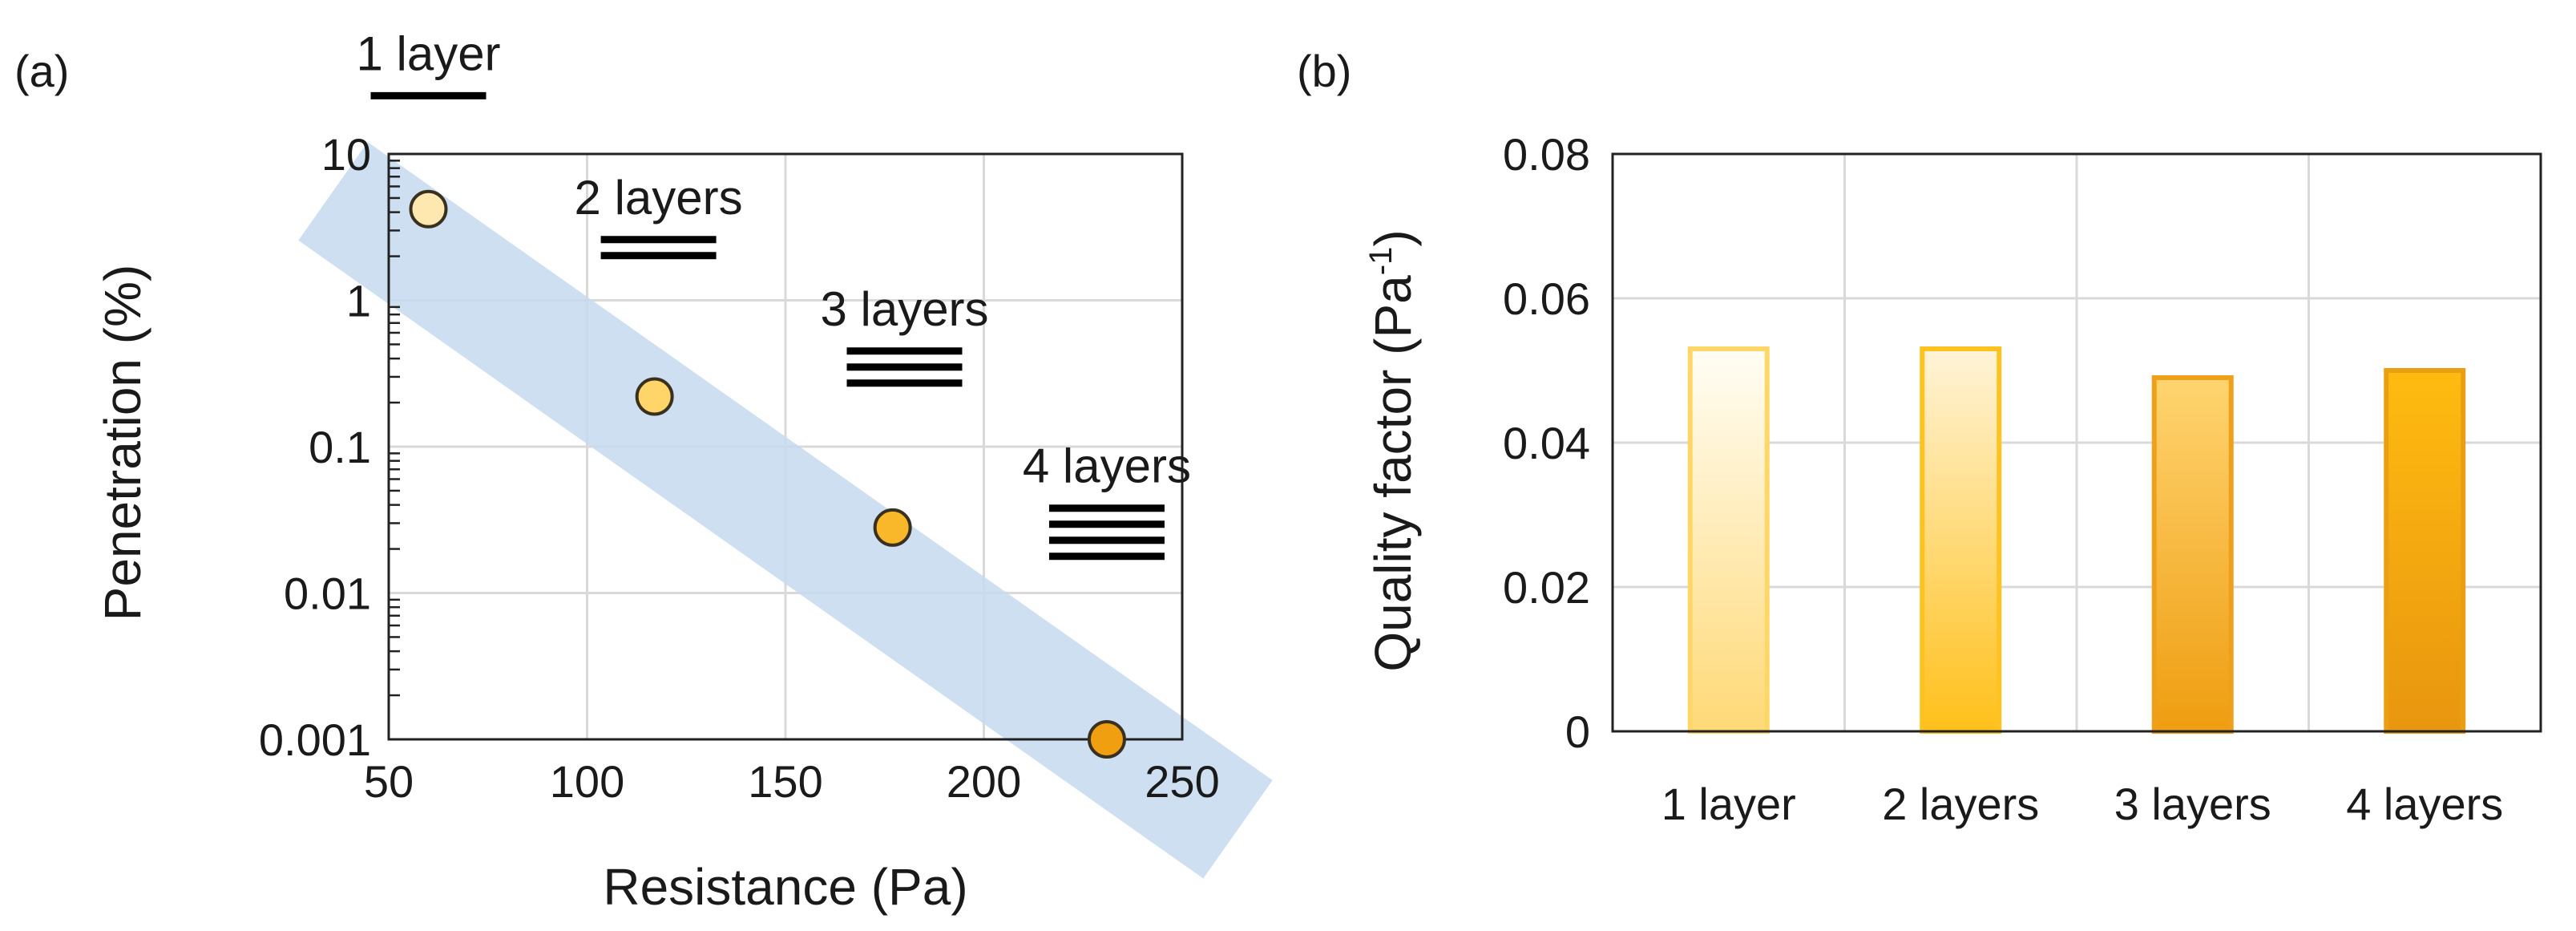 Image resolution: width=2576 pixels, height=931 pixels. Describe the element at coordinates (328, 594) in the screenshot. I see `y-tick-label: 0.01` at that location.